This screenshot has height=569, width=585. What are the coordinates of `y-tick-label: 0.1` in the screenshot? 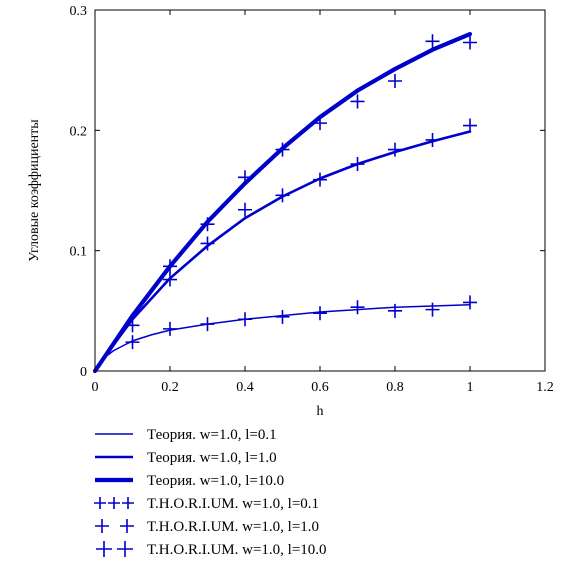 It's located at (79, 252).